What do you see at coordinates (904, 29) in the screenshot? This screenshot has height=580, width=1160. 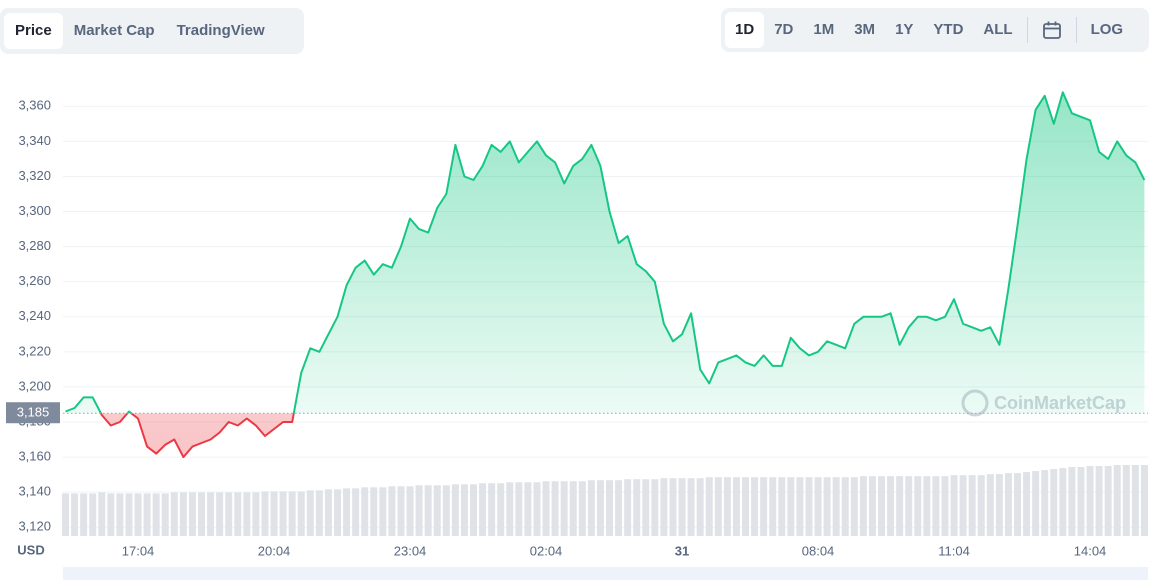 I see `range-button: 1Y` at bounding box center [904, 29].